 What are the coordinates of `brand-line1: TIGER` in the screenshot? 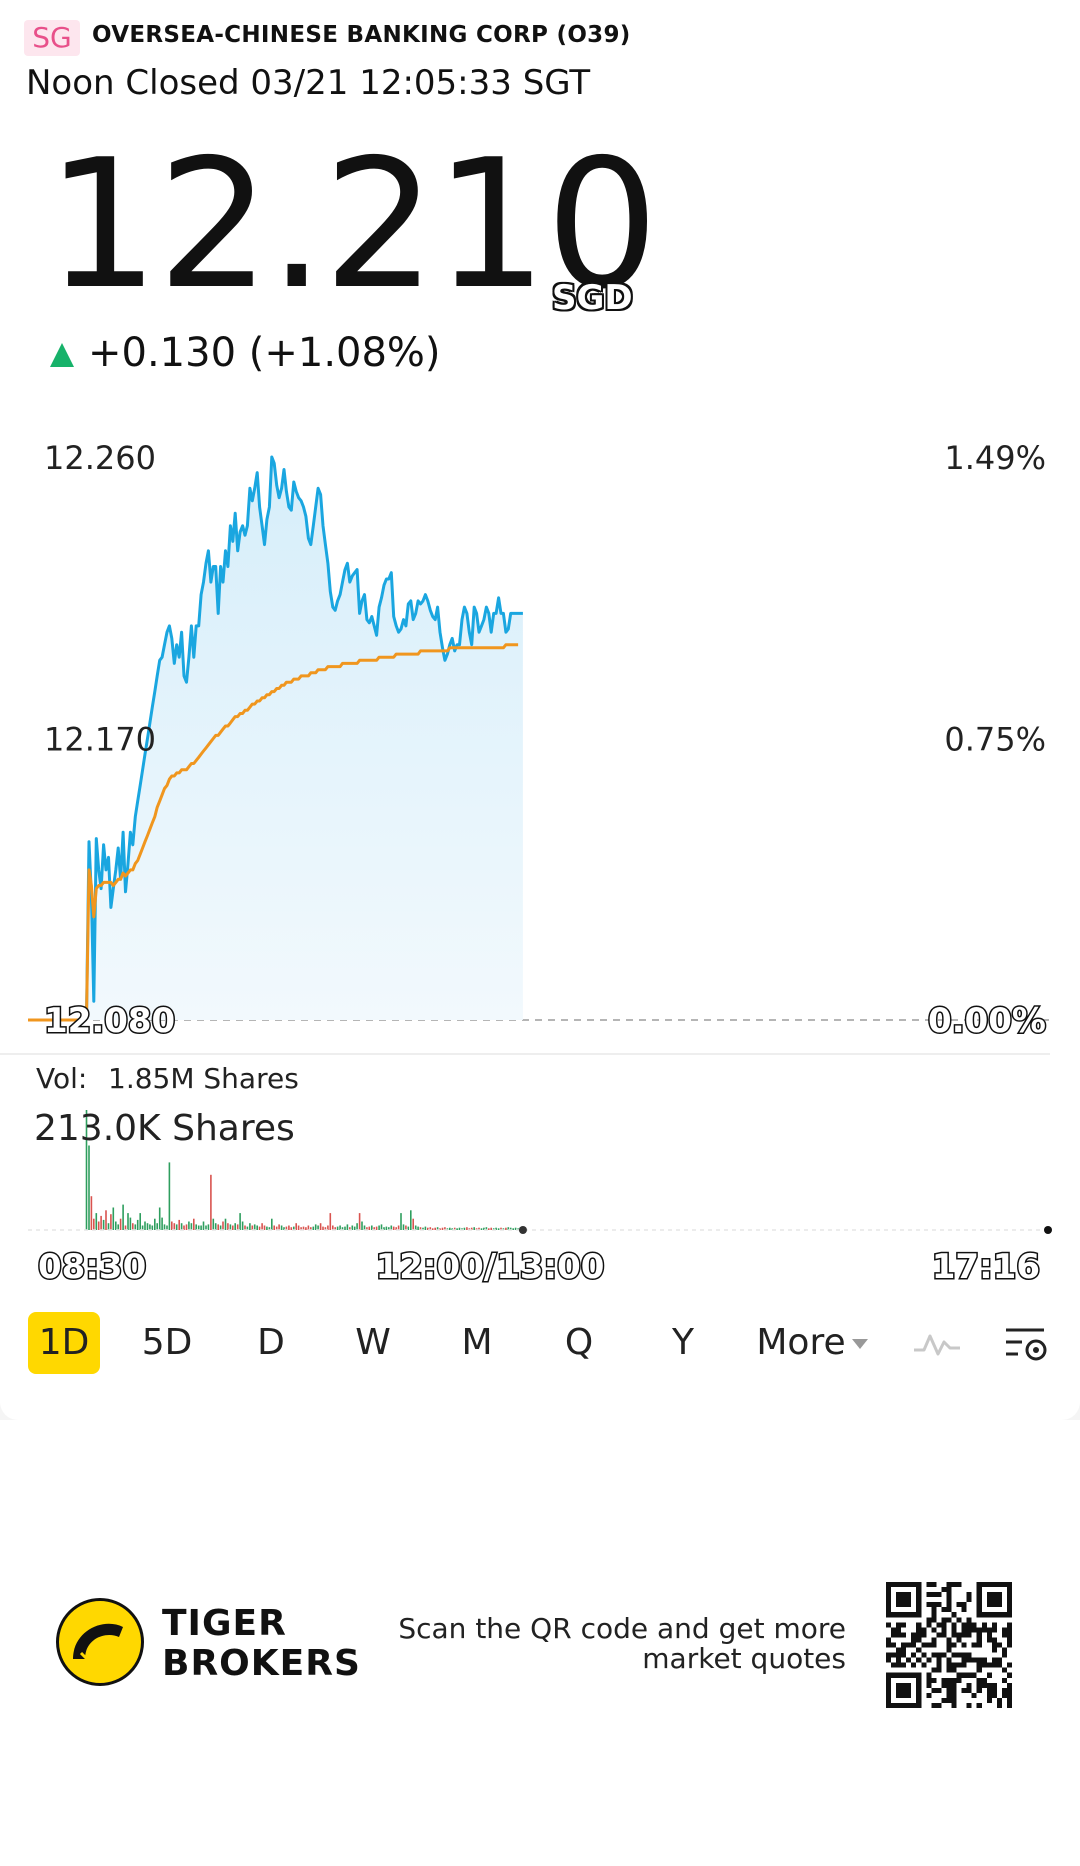 It's located at (224, 1623).